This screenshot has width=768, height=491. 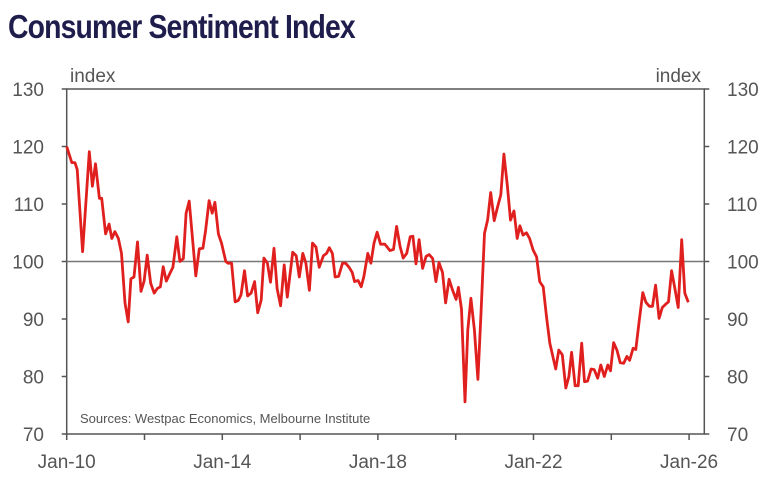 What do you see at coordinates (67, 462) in the screenshot?
I see `x-tick-label: Jan-10` at bounding box center [67, 462].